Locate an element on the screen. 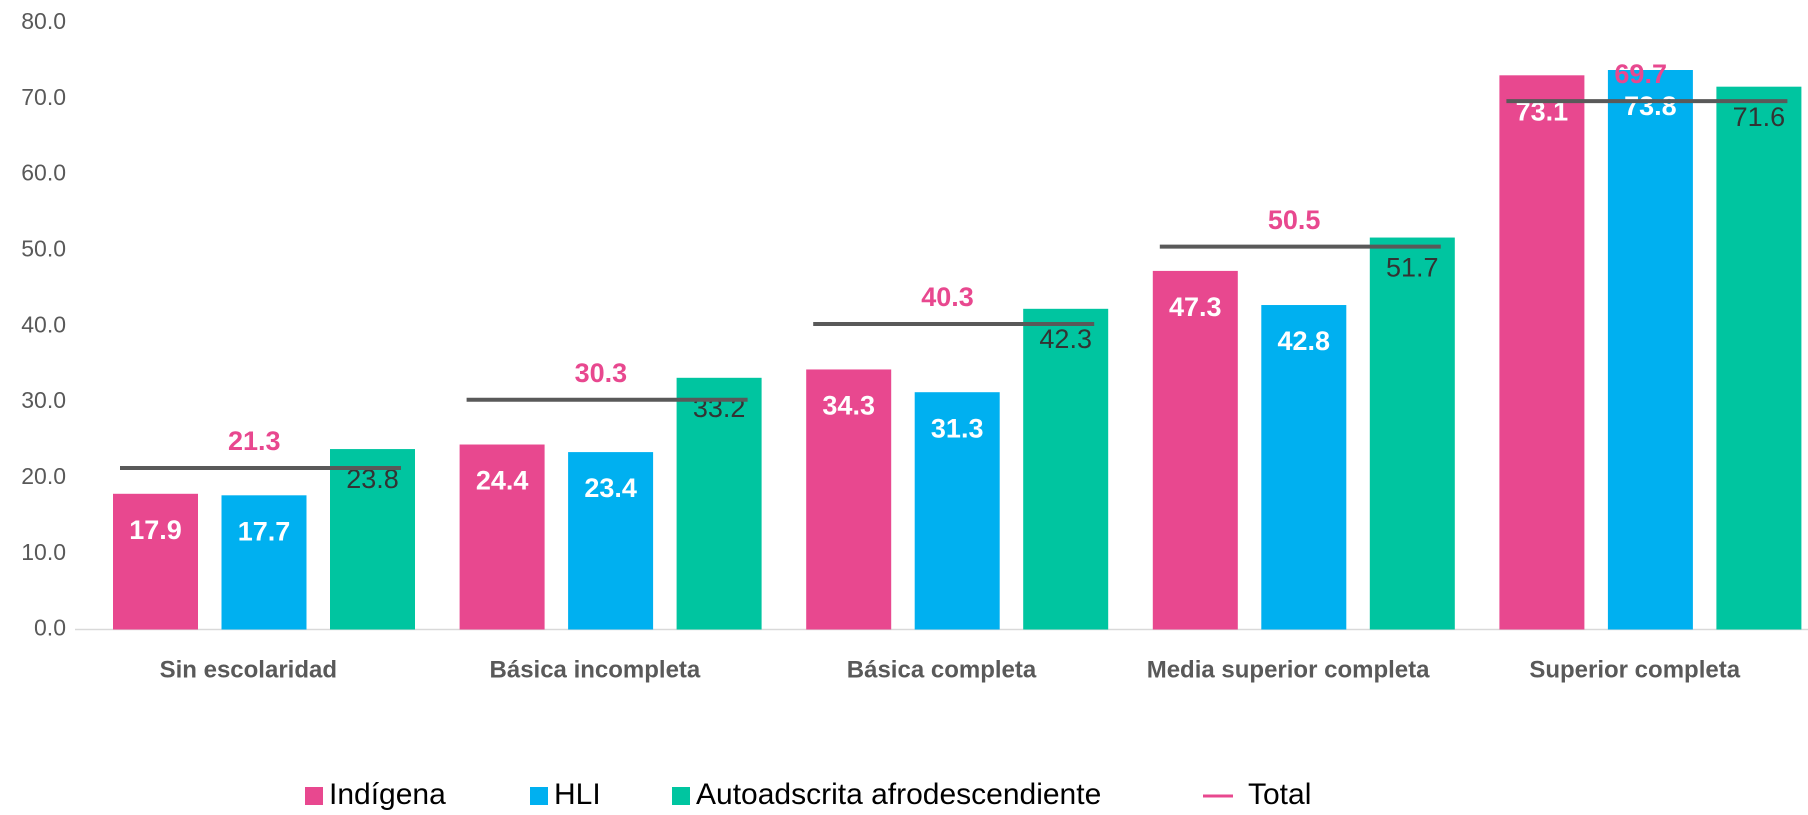 Image resolution: width=1808 pixels, height=815 pixels. bar-value-label: 47.3 is located at coordinates (1195, 307).